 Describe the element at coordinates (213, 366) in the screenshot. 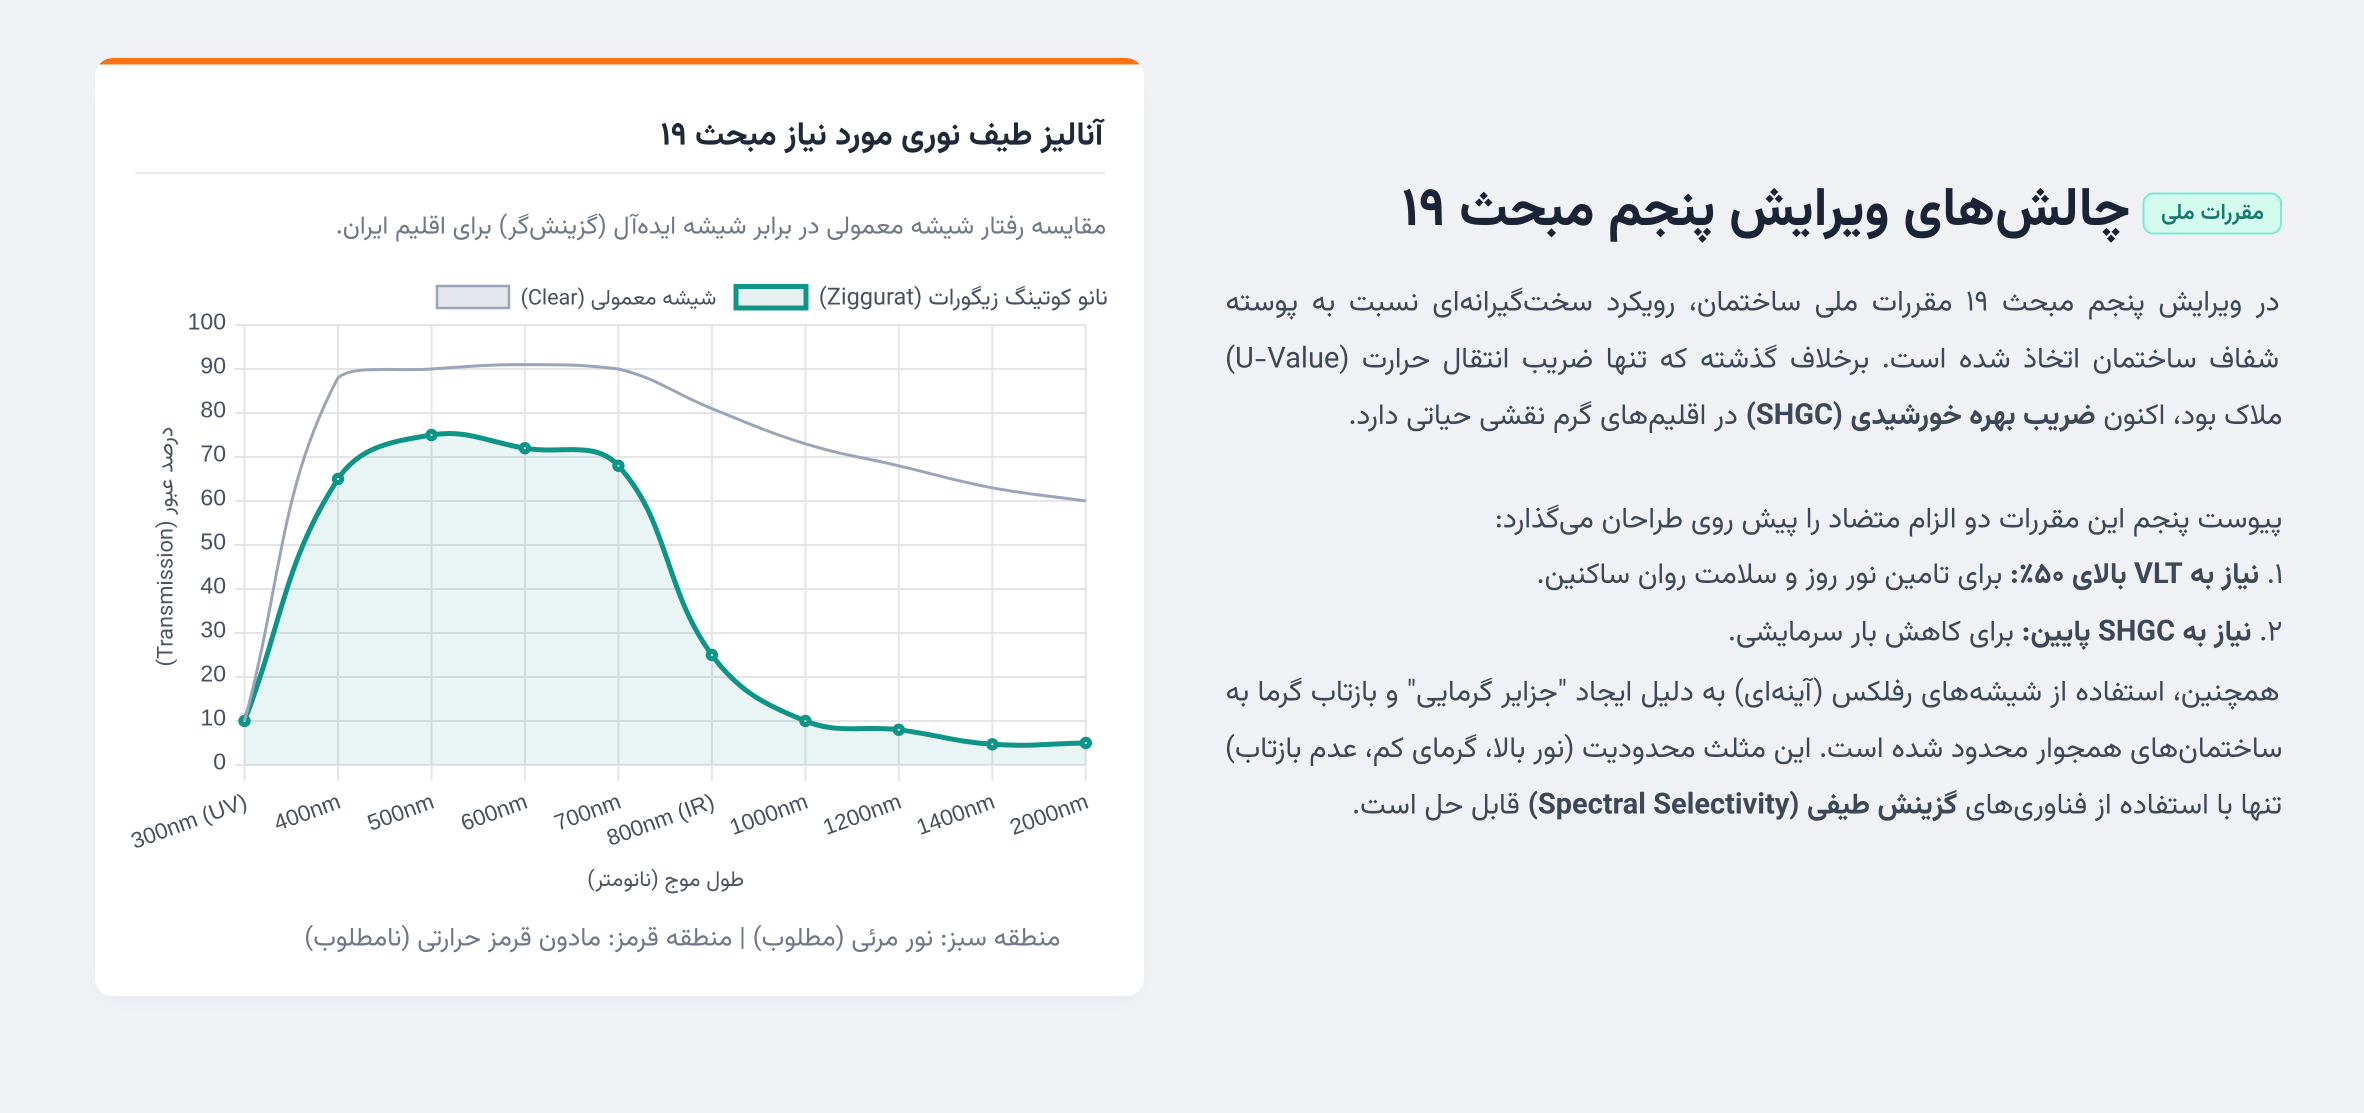

I see `svg-text: 90` at that location.